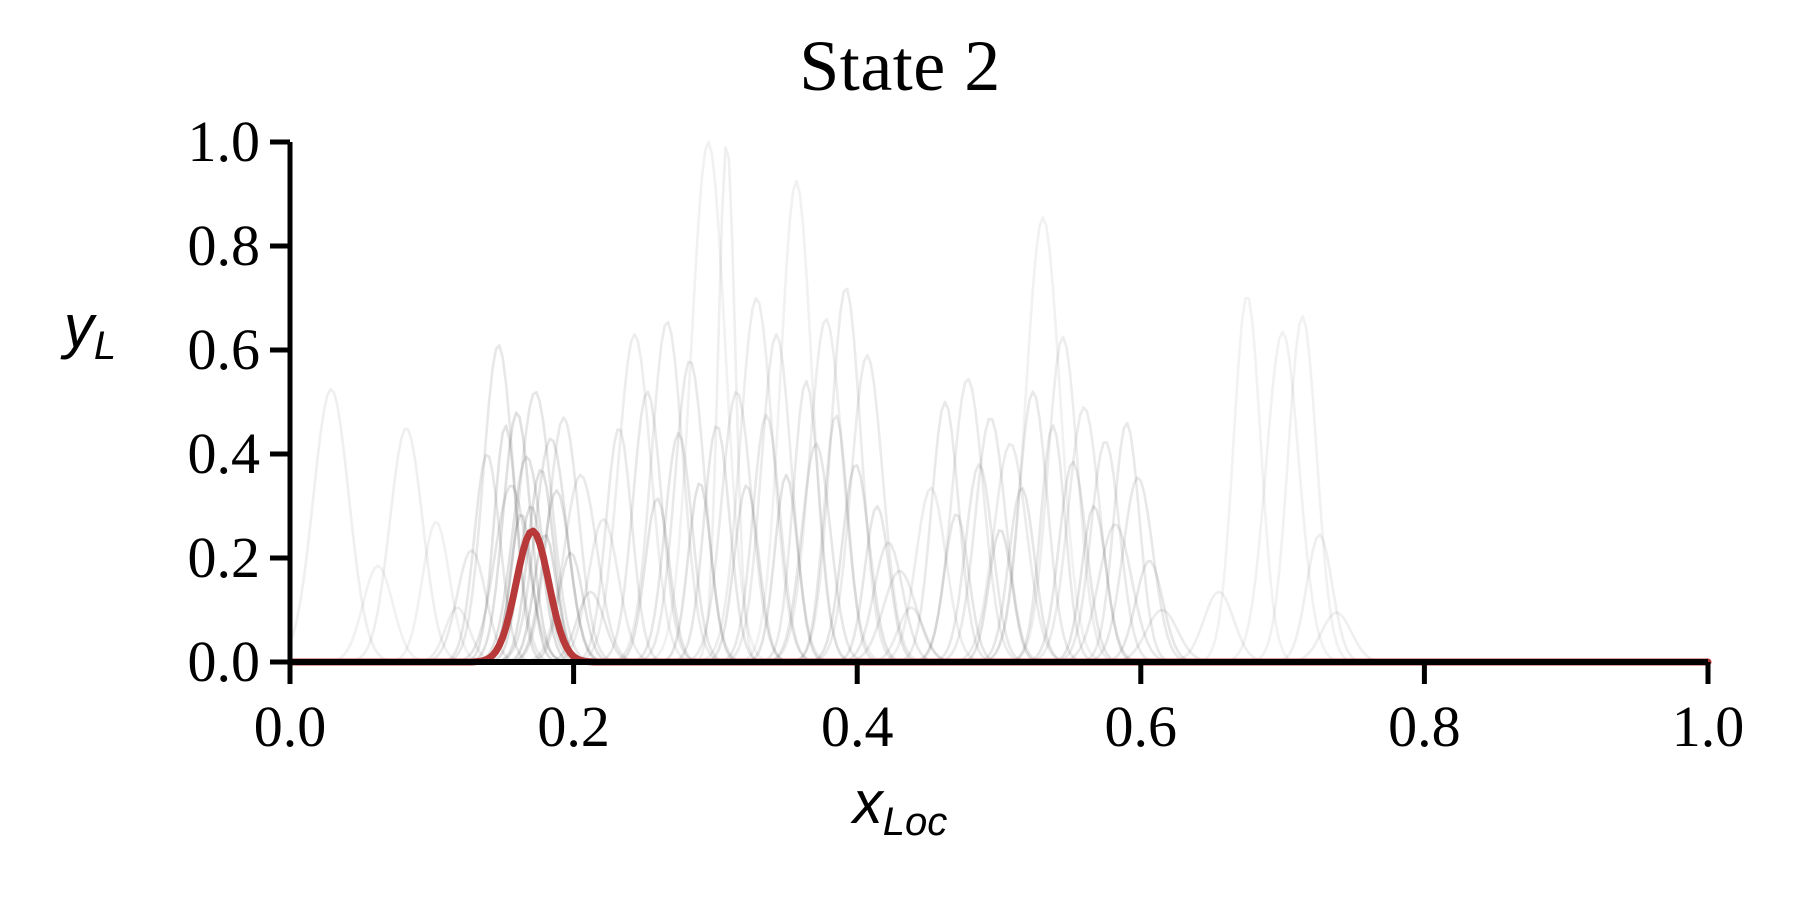 This screenshot has width=1800, height=900. Describe the element at coordinates (224, 141) in the screenshot. I see `y-tick-label: 1.0` at that location.